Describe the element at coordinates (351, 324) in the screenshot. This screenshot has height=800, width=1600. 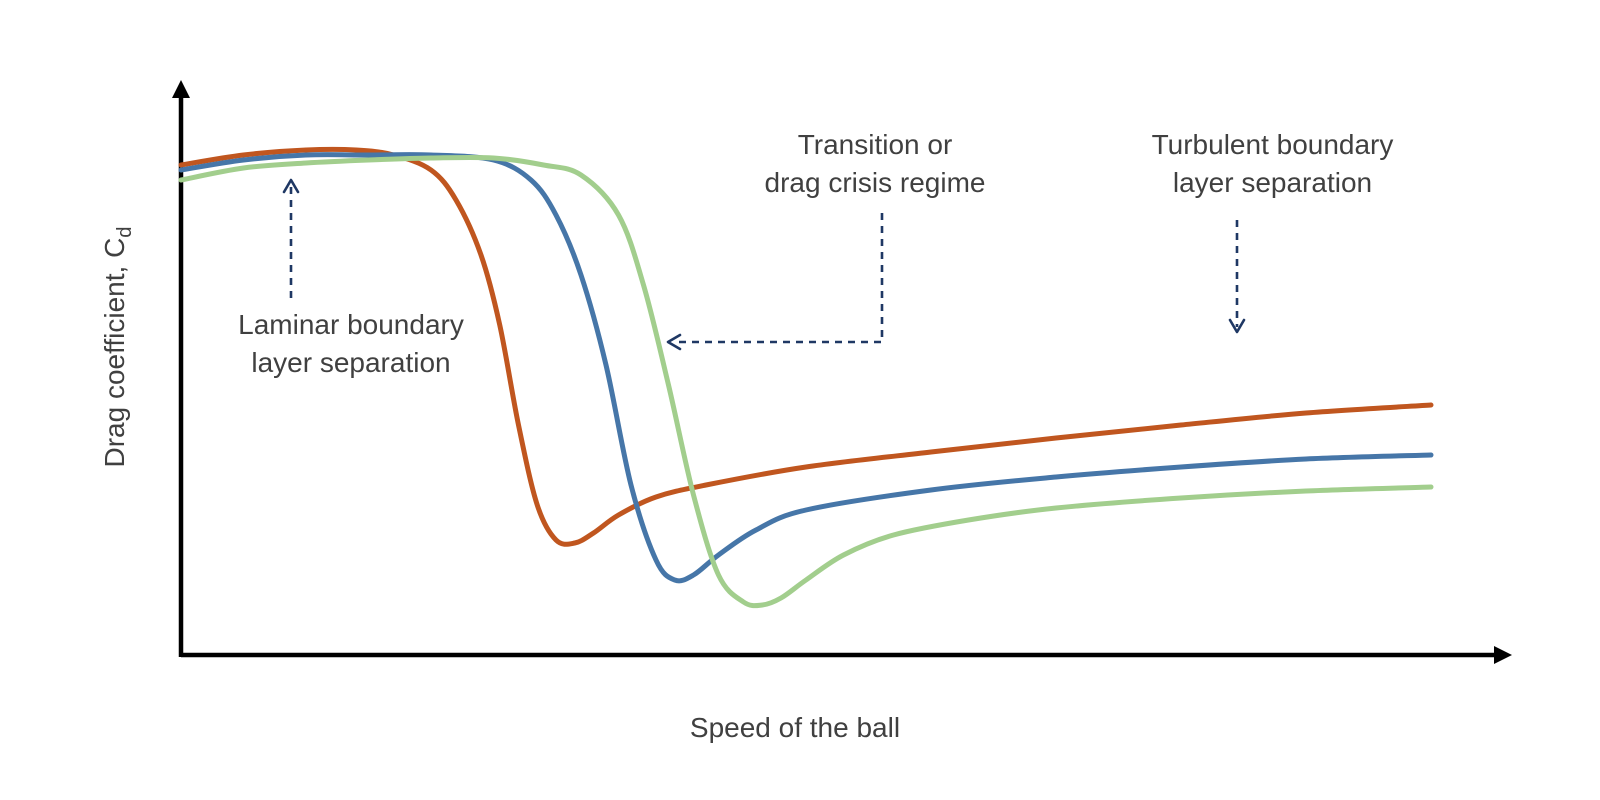
I see `annotation-laminar-line1: Laminar boundary` at that location.